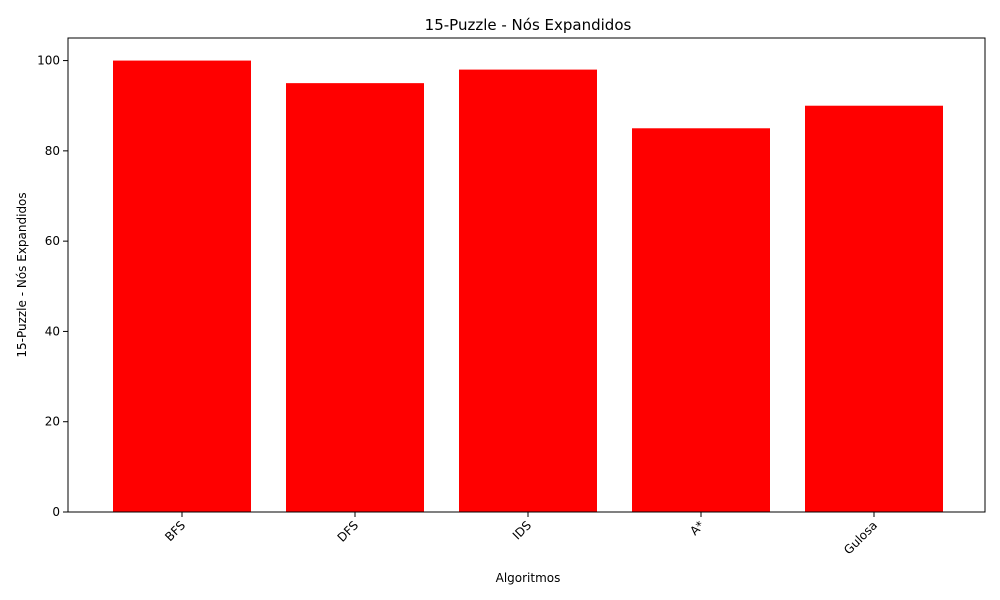 This screenshot has height=600, width=1000. I want to click on x-tick-label: BFS, so click(175, 531).